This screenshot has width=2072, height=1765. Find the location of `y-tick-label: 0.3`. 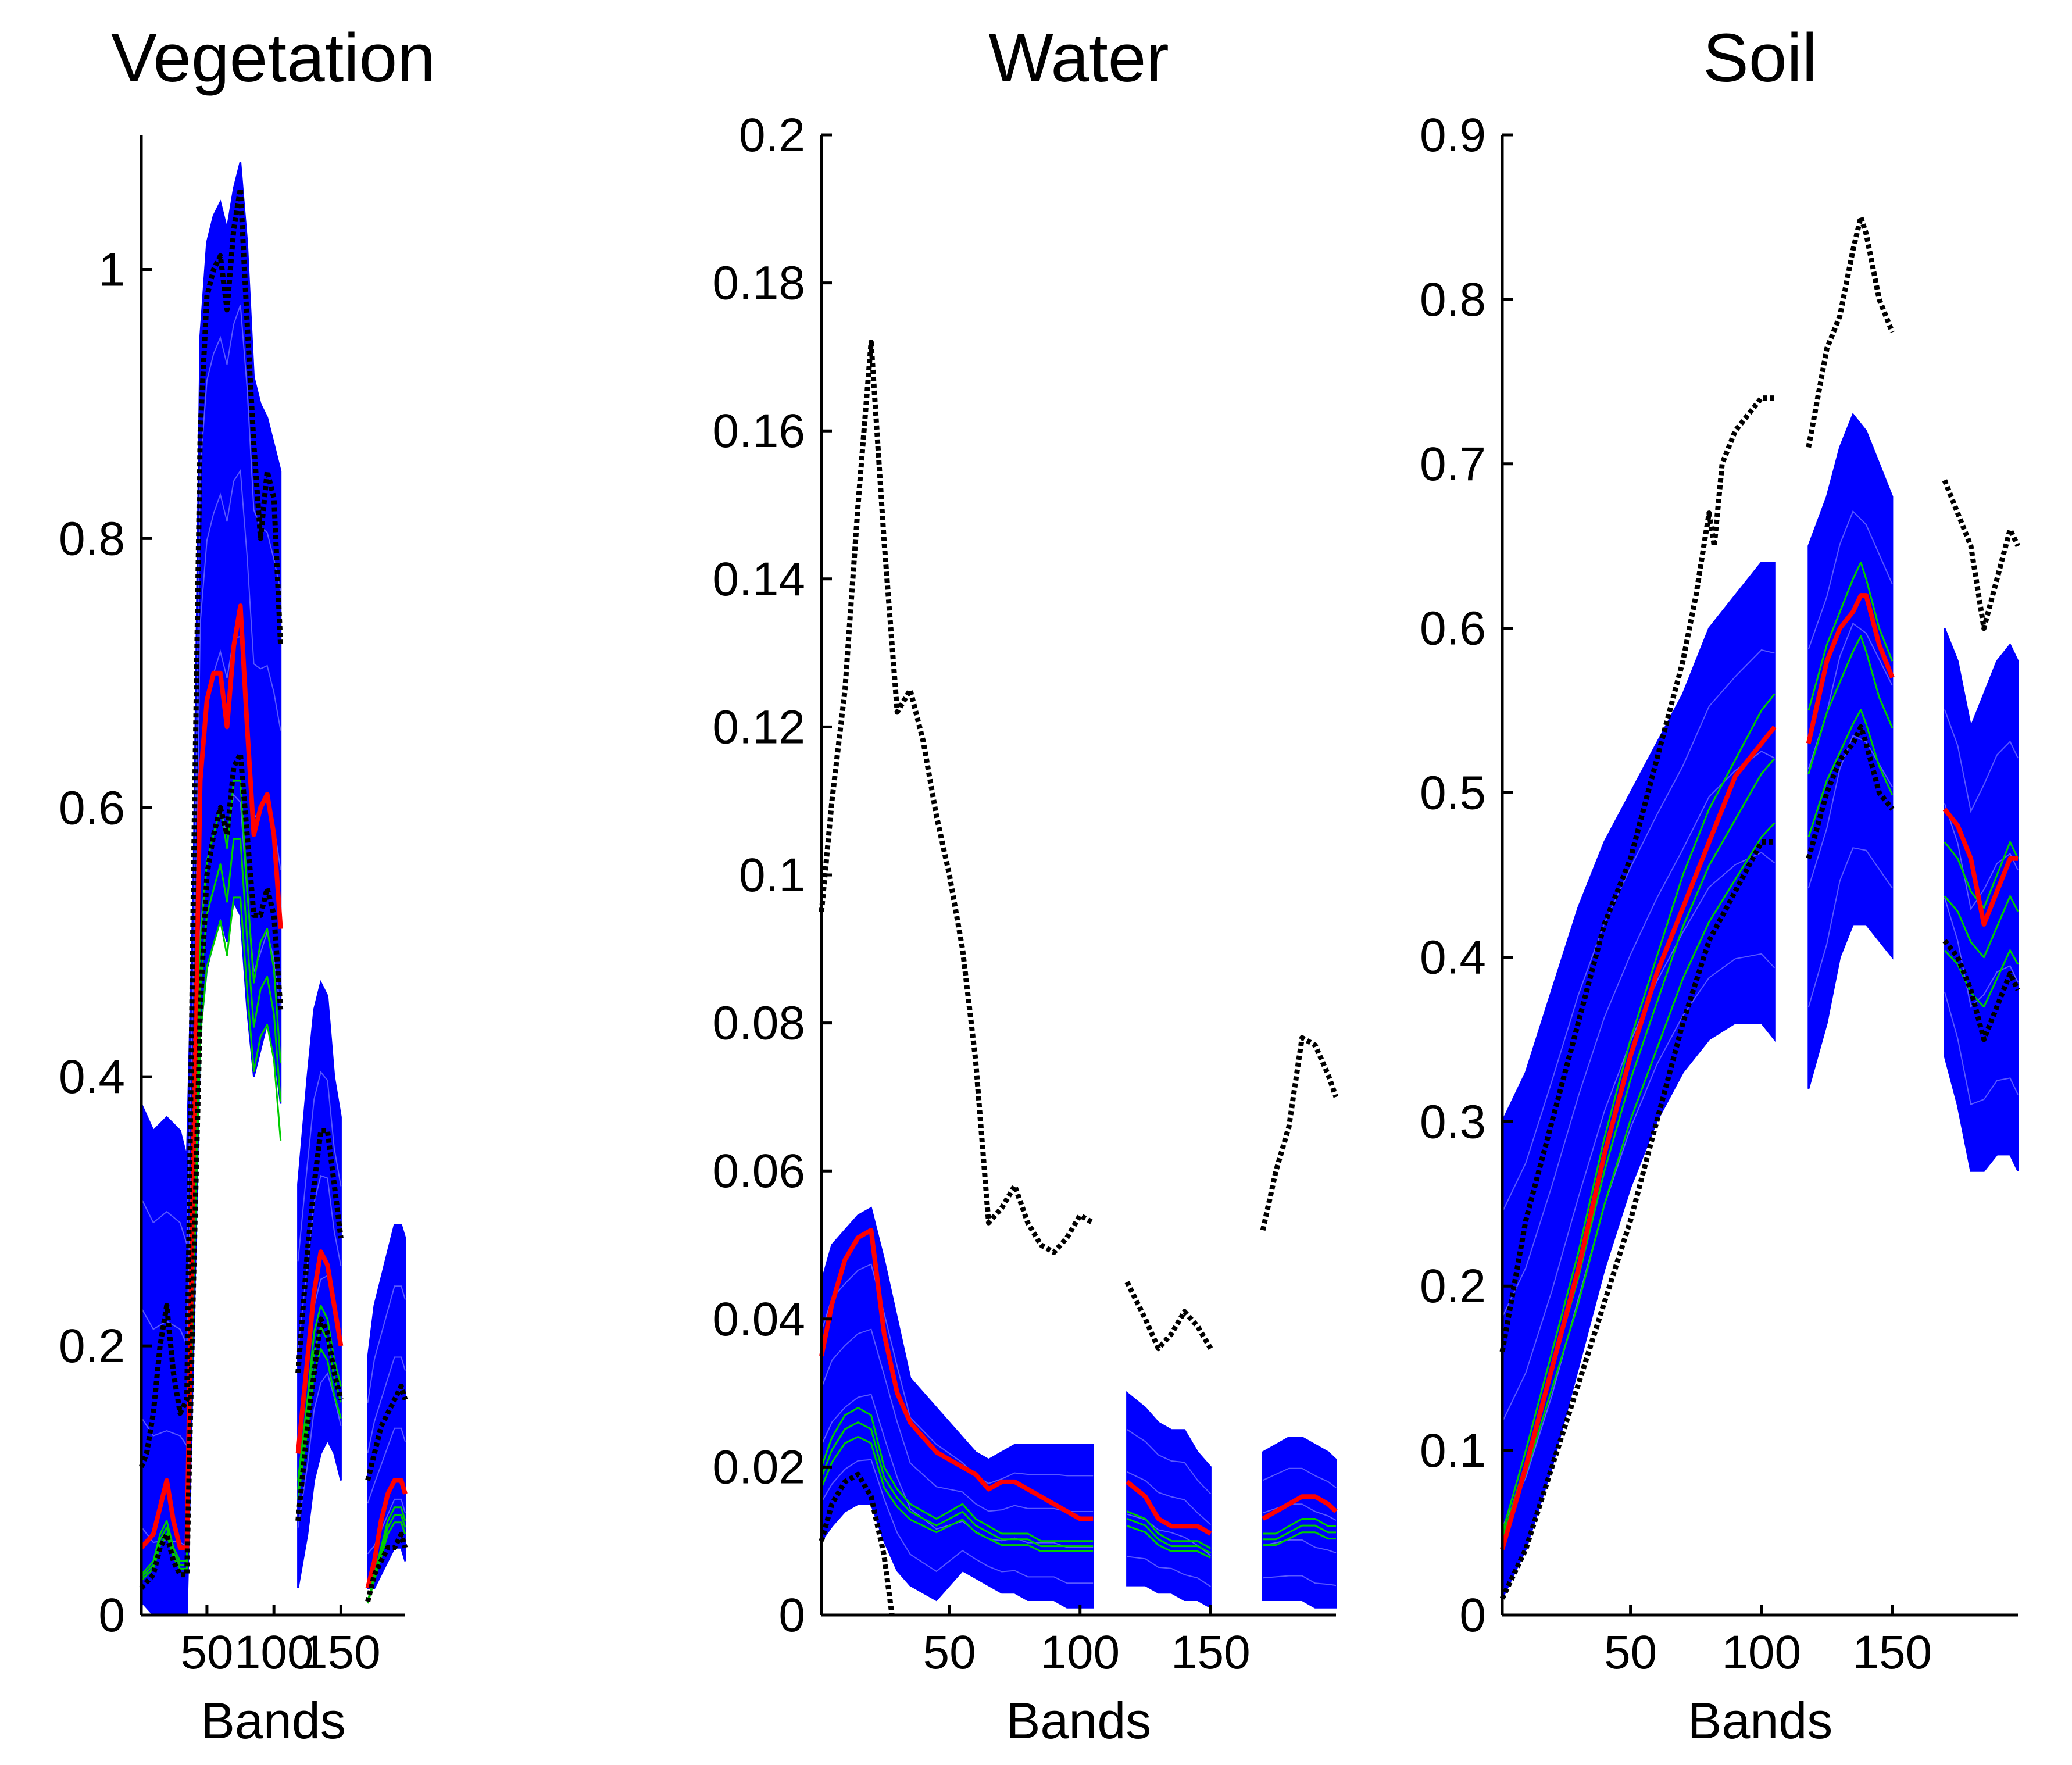

y-tick-label: 0.3 is located at coordinates (1453, 1121).